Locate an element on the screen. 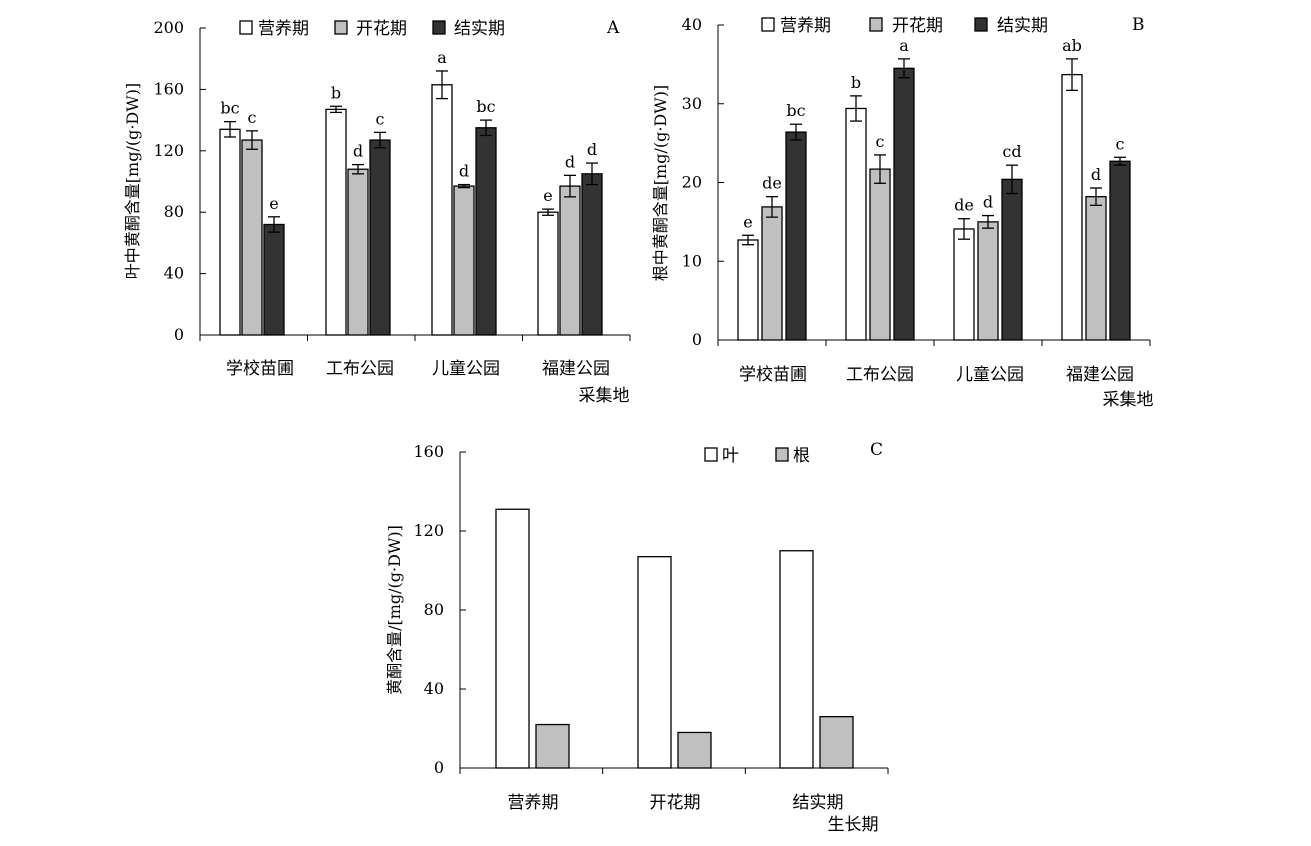 The height and width of the screenshot is (846, 1311). y-tick-label-B: 20 is located at coordinates (692, 182).